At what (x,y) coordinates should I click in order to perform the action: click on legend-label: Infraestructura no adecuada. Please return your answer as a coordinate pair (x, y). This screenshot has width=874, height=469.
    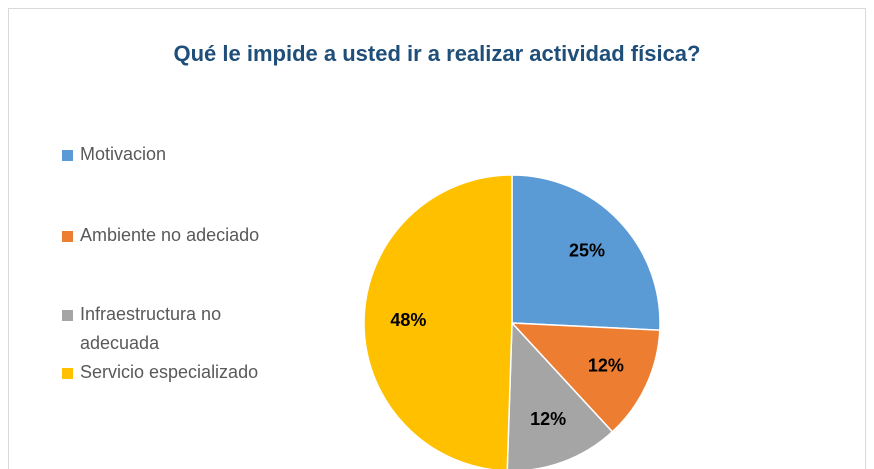
    Looking at the image, I should click on (151, 328).